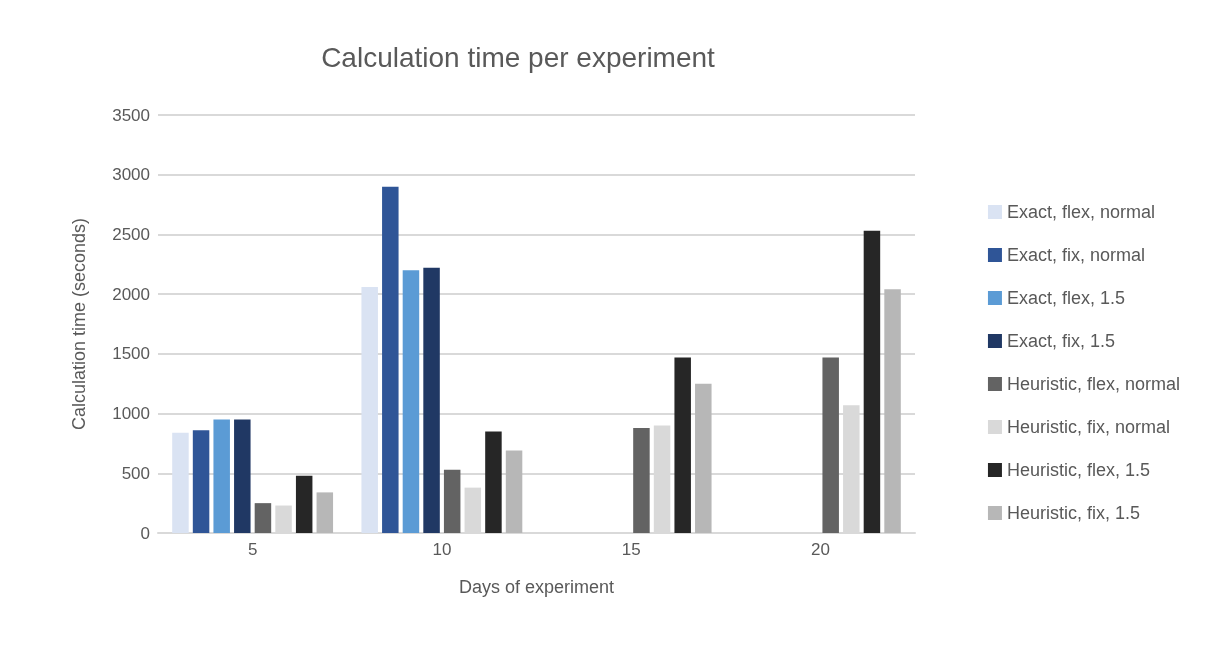  Describe the element at coordinates (1093, 384) in the screenshot. I see `legend-label: Heuristic, flex, normal` at that location.